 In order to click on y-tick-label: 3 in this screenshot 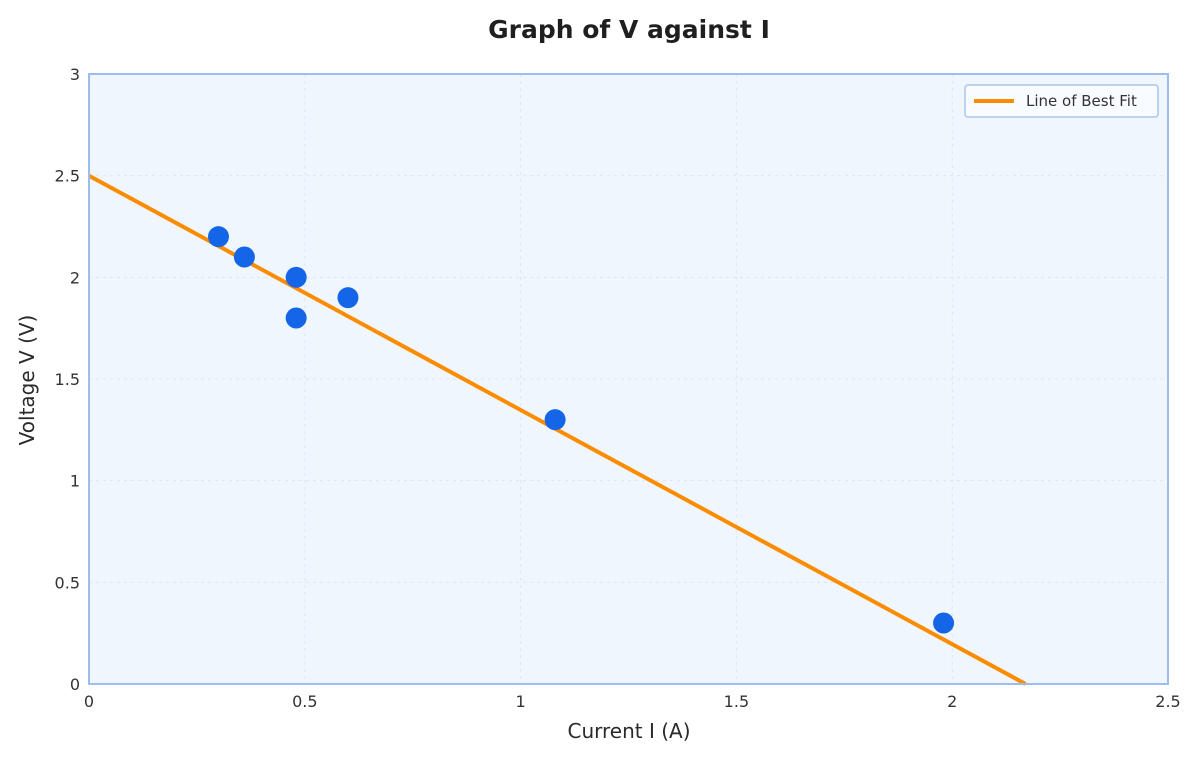, I will do `click(75, 74)`.